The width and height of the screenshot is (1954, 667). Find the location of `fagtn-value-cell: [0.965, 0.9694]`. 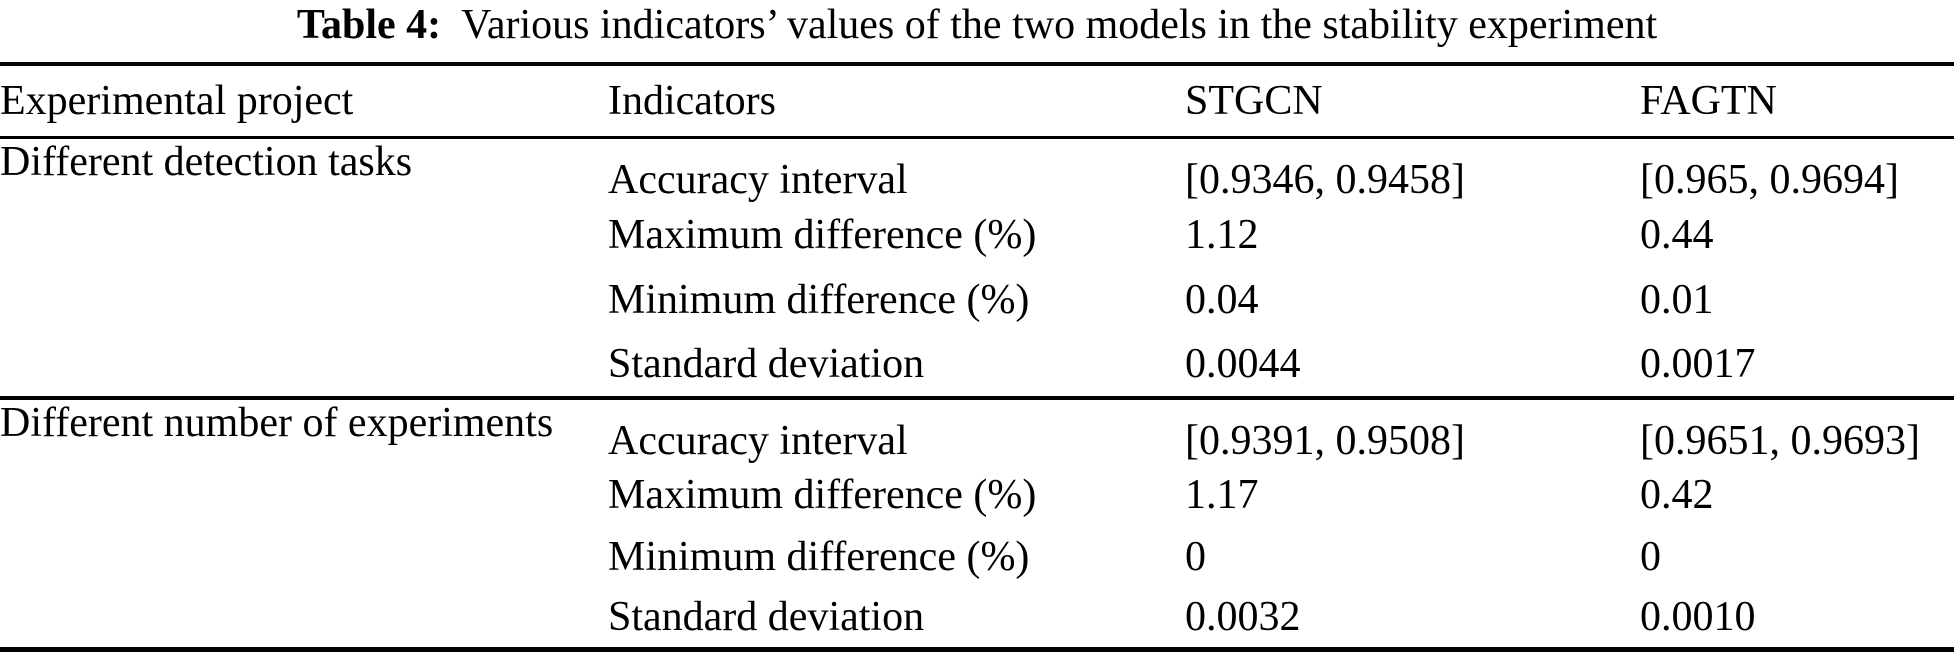

fagtn-value-cell: [0.965, 0.9694] is located at coordinates (1769, 179).